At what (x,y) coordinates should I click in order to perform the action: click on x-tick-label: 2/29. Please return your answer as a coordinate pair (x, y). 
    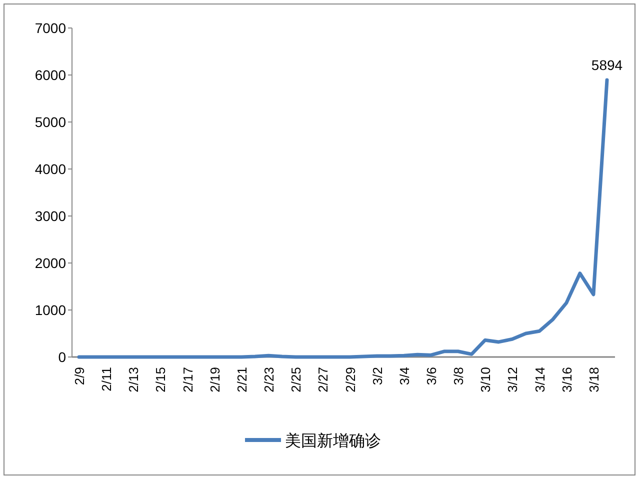
    Looking at the image, I should click on (350, 379).